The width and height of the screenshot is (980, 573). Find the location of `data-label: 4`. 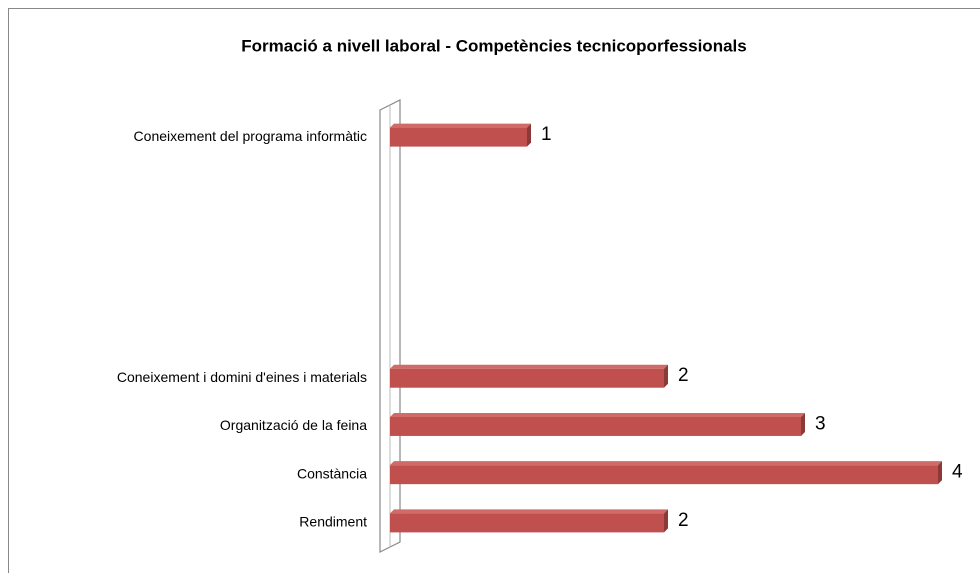

data-label: 4 is located at coordinates (957, 472).